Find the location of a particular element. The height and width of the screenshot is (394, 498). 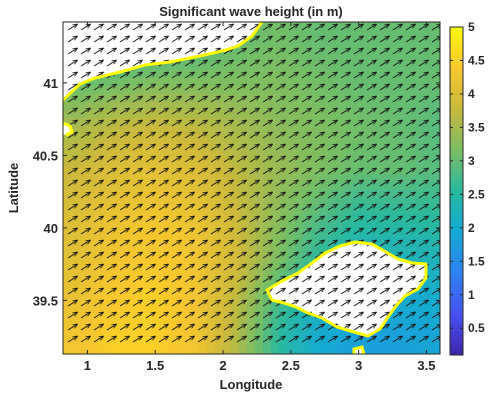

x-tick-label: 2 is located at coordinates (222, 365).